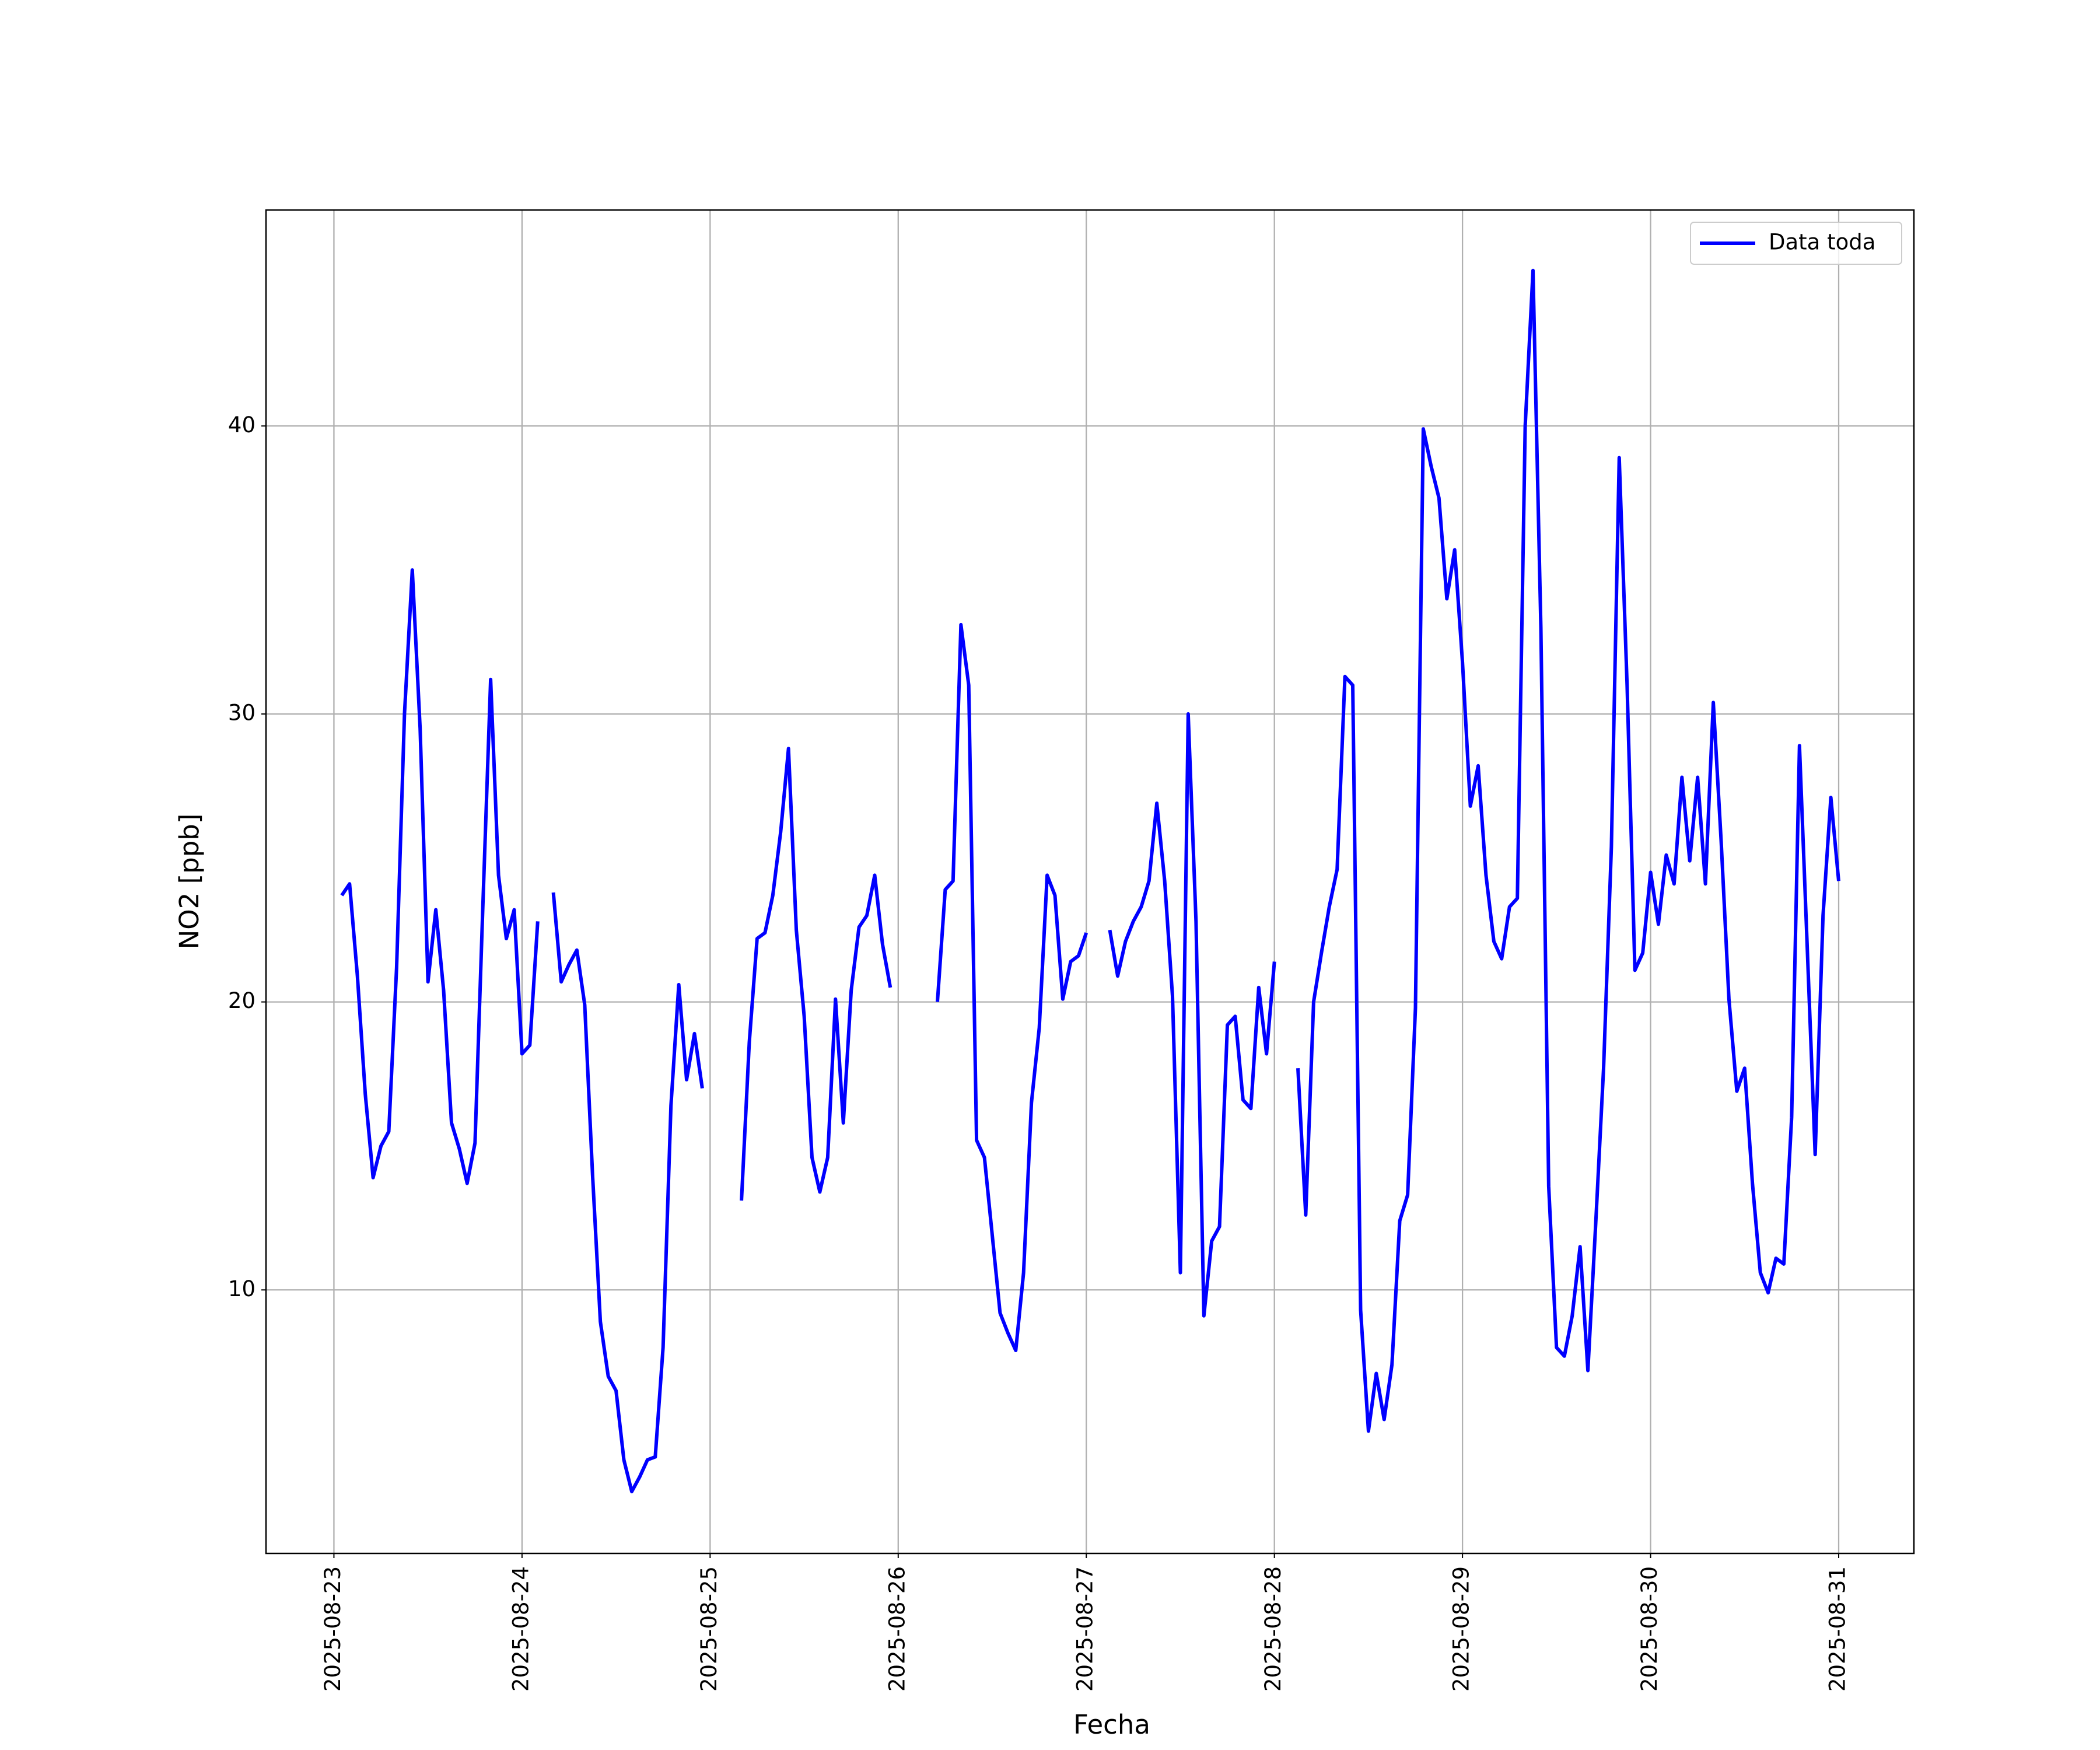 This screenshot has height=1750, width=2100. What do you see at coordinates (1273, 1629) in the screenshot?
I see `x-tick-label: 2025-08-28` at bounding box center [1273, 1629].